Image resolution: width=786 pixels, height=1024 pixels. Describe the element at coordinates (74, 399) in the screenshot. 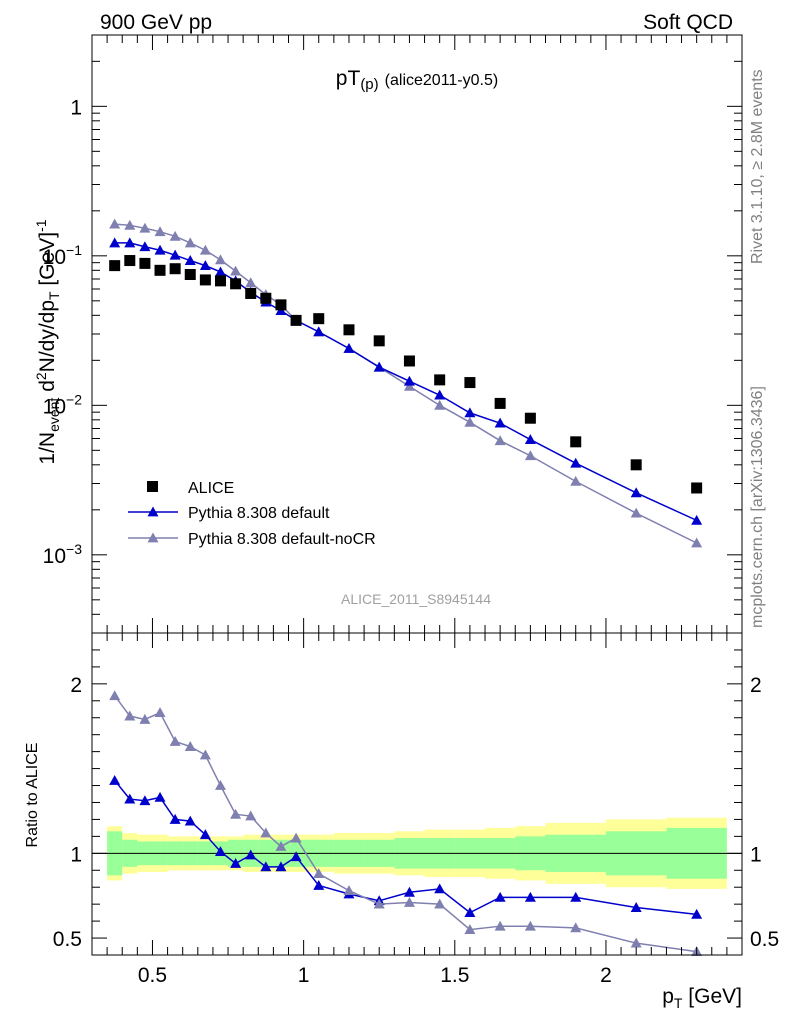

I see `tick-exponent: −2` at that location.